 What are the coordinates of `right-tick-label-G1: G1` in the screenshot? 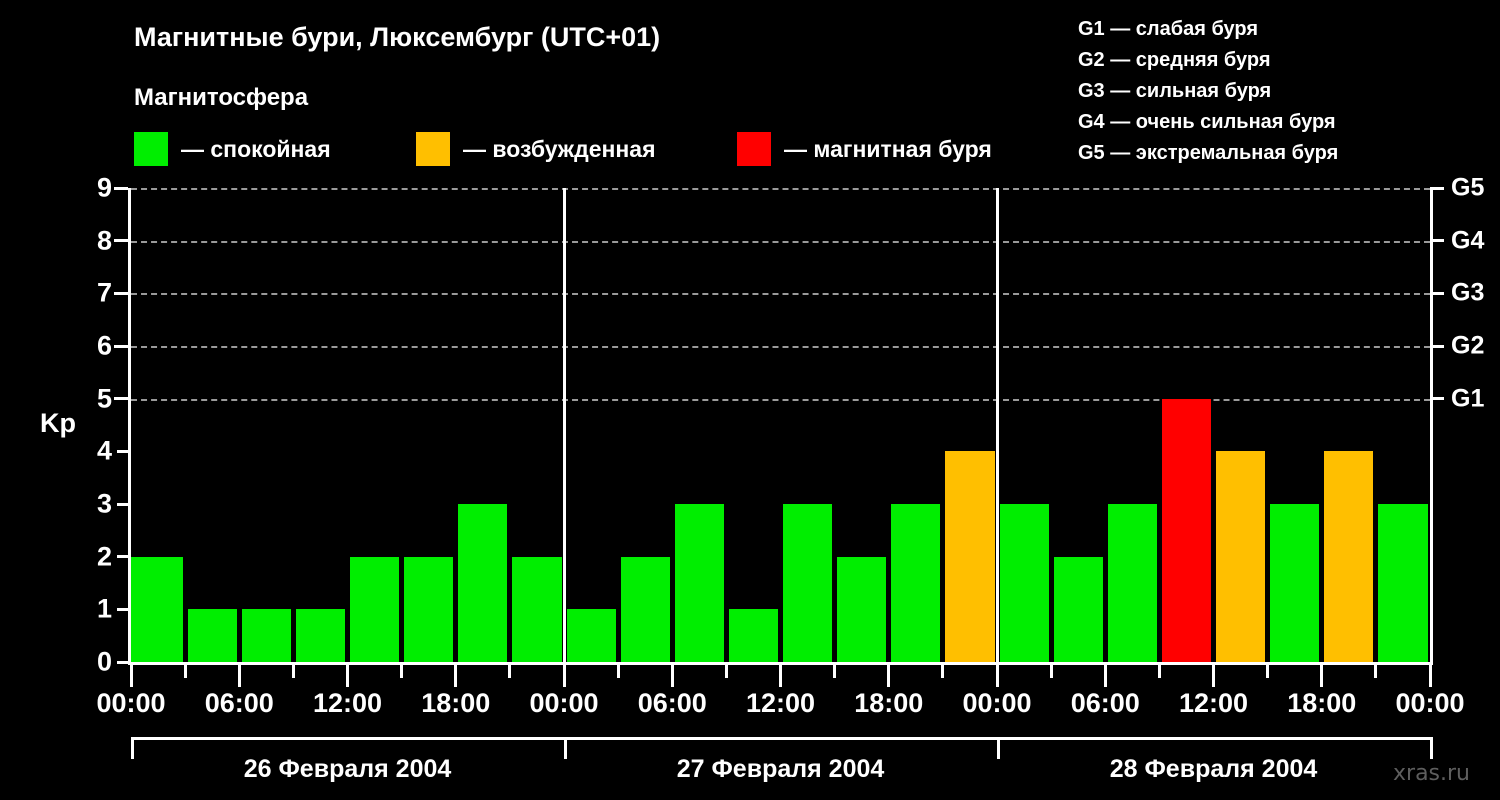 It's located at (1468, 398).